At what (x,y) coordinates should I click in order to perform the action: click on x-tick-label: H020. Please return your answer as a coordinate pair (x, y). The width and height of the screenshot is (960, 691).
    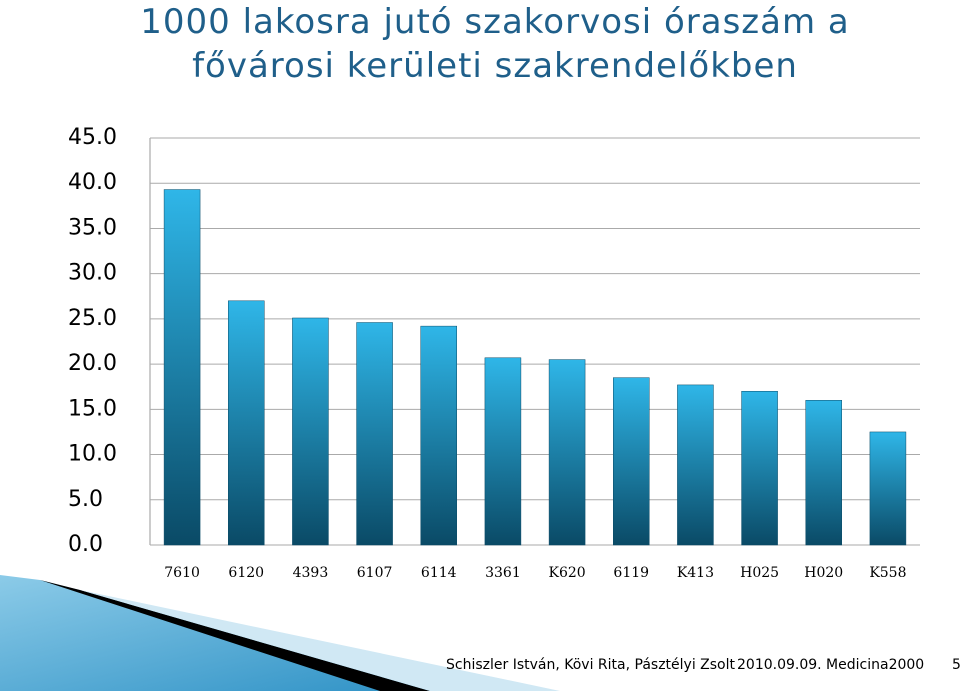
    Looking at the image, I should click on (823, 573).